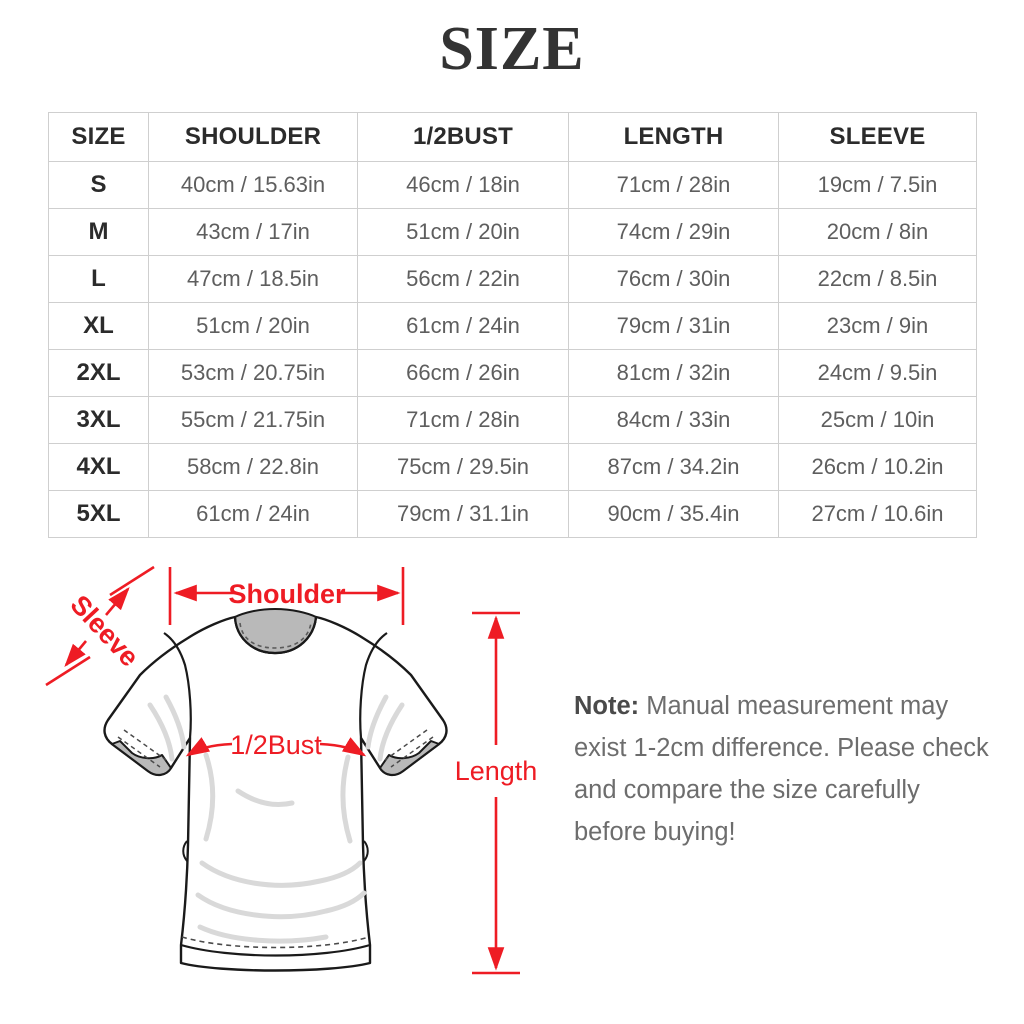 This screenshot has width=1024, height=1024. What do you see at coordinates (673, 232) in the screenshot?
I see `cell-length: 74cm / 29in` at bounding box center [673, 232].